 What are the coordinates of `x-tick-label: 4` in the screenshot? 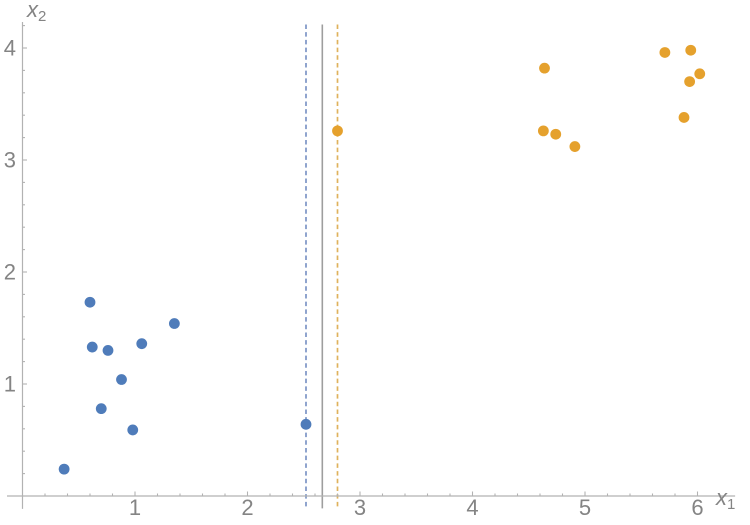 It's located at (472, 507).